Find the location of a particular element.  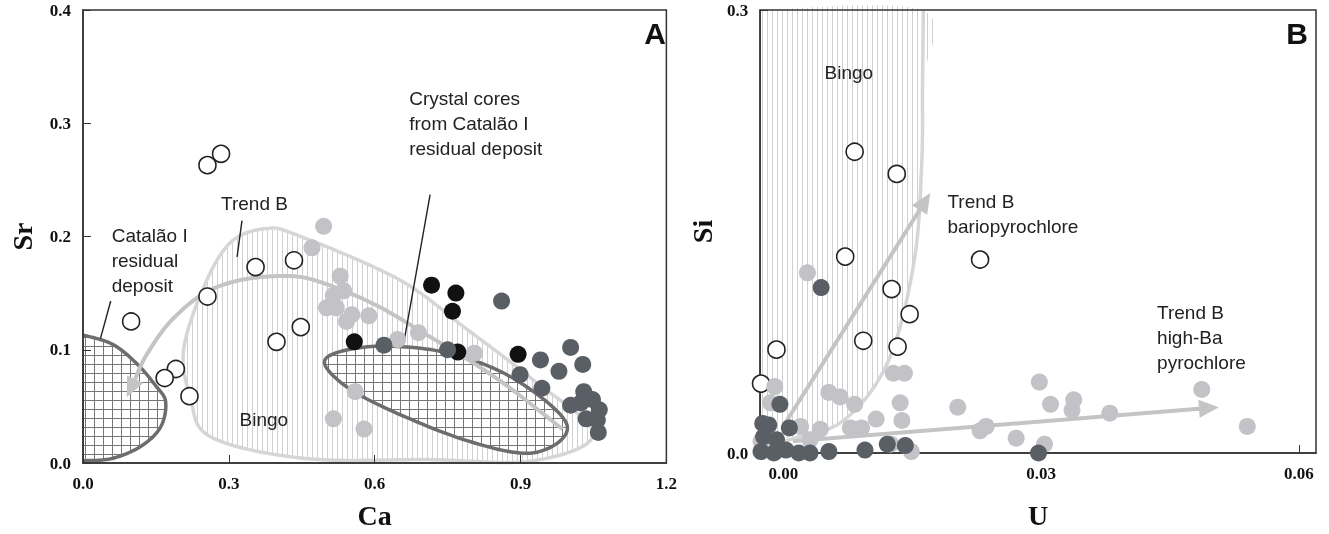

x-tick-label: 0.3 is located at coordinates (229, 483).